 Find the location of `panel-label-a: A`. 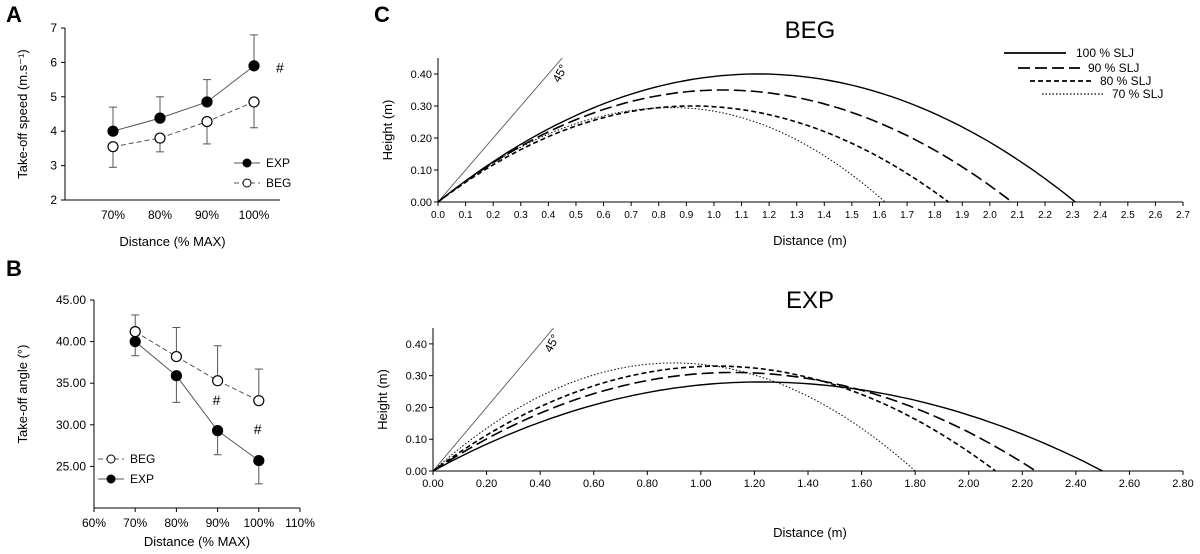

panel-label-a: A is located at coordinates (14, 14).